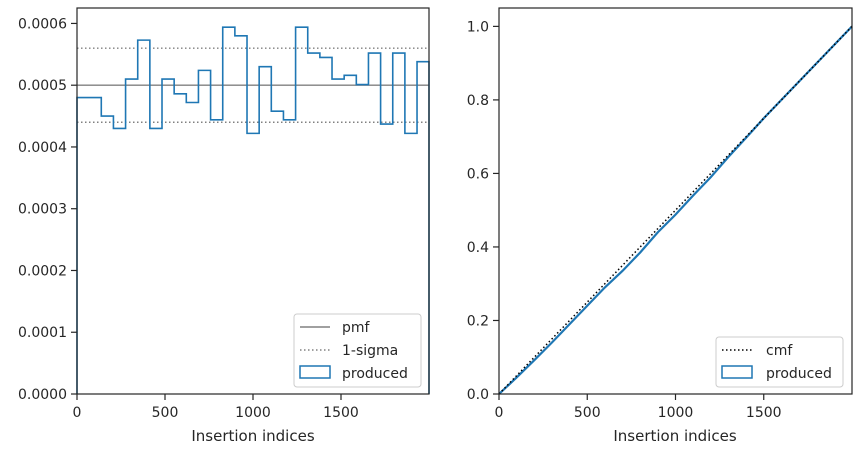 The image size is (861, 453). I want to click on right-legend: cmf produced, so click(779, 362).